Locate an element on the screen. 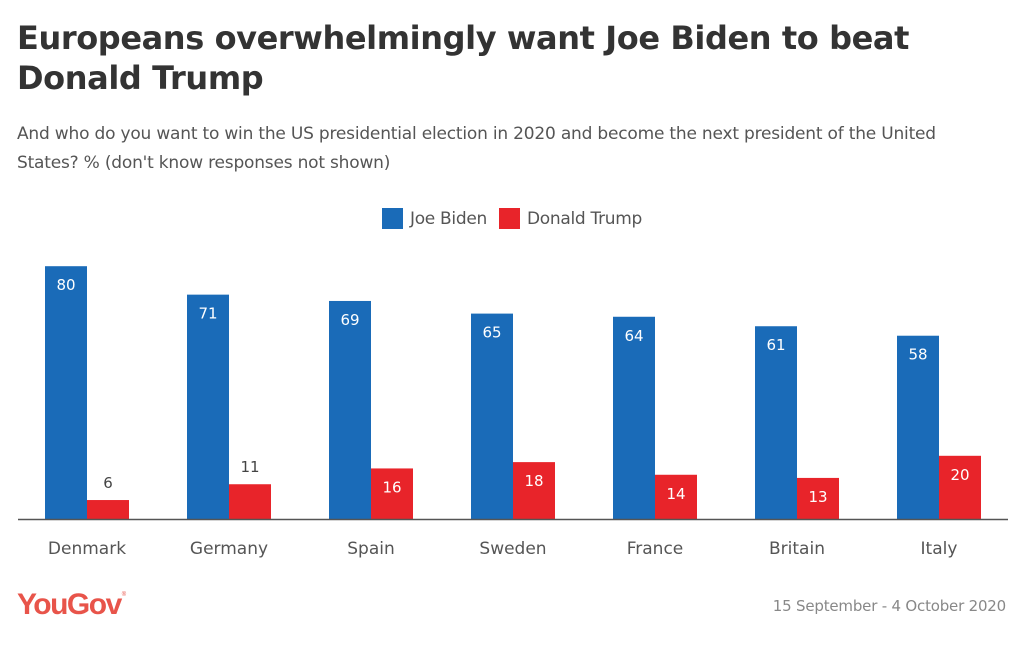 The height and width of the screenshot is (652, 1024). bar-trump-germany is located at coordinates (250, 501).